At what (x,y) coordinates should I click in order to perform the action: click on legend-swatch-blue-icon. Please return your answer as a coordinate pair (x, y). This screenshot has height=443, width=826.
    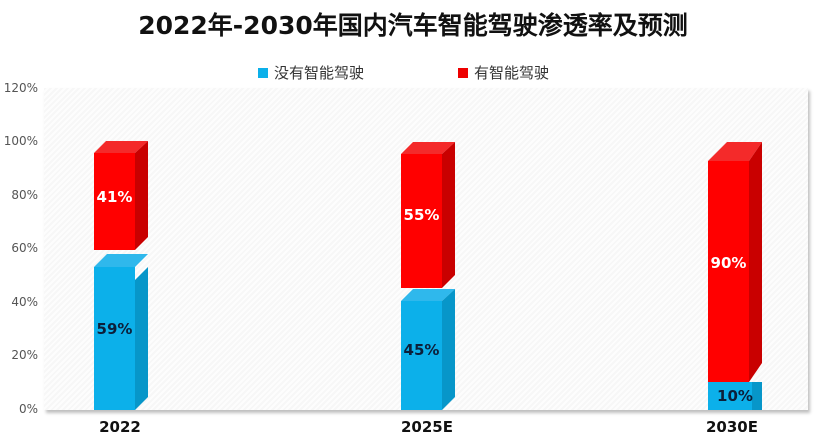
    Looking at the image, I should click on (263, 72).